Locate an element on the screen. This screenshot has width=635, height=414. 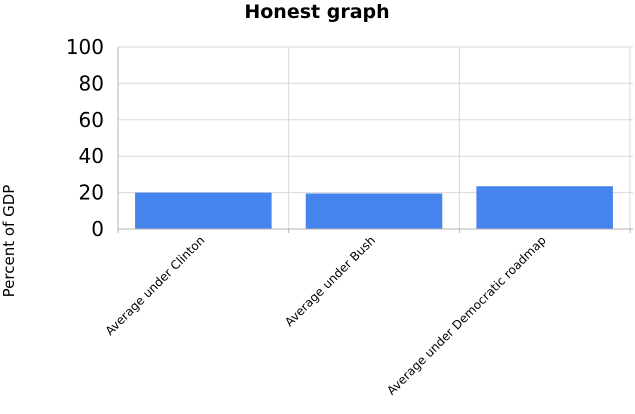
y-tick-label: 0 is located at coordinates (97, 229).